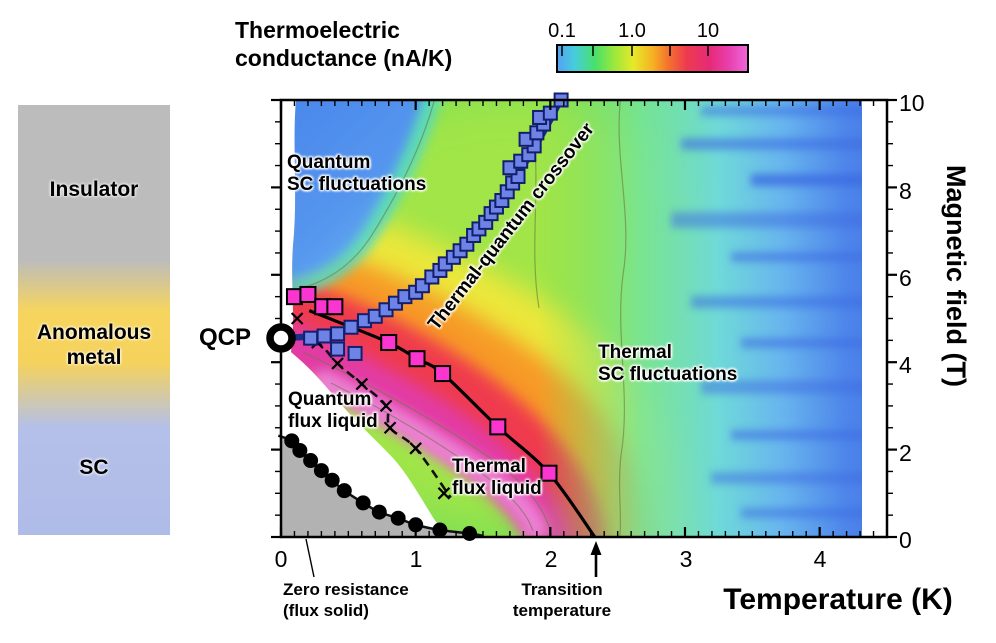 Image resolution: width=996 pixels, height=643 pixels. What do you see at coordinates (344, 44) in the screenshot?
I see `figure-title: Thermoelectric conductance (nA/K)` at bounding box center [344, 44].